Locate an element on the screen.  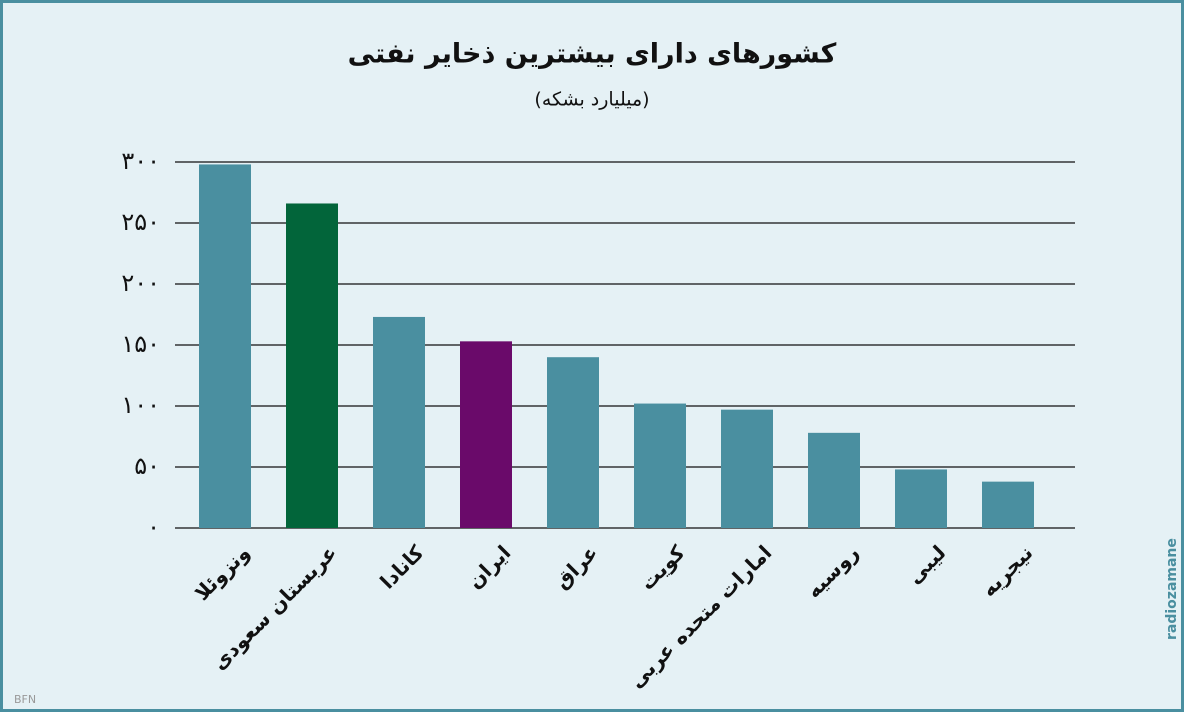
y-tick-label: ۰ is located at coordinates (153, 527).